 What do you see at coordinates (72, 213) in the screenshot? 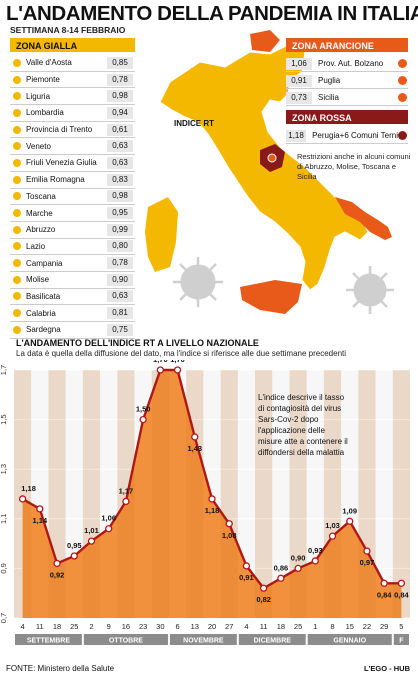
I see `region-row: Marche 0,95` at bounding box center [72, 213].